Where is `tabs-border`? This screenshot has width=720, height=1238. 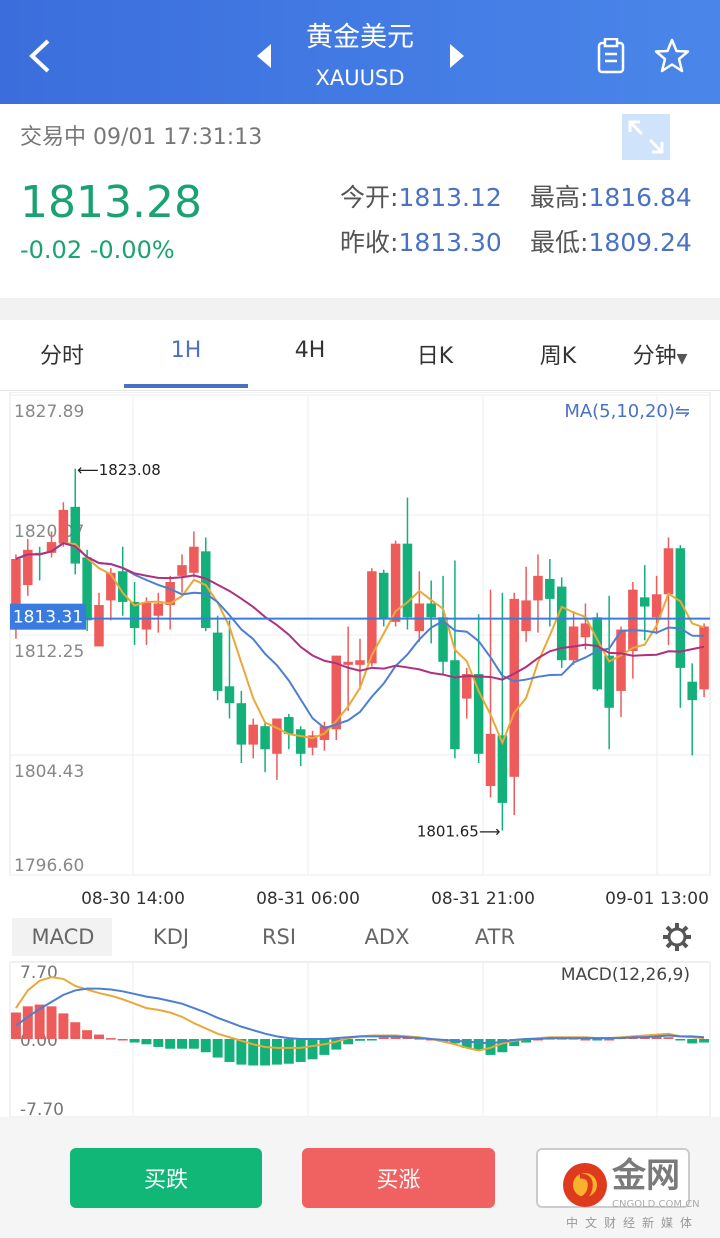 tabs-border is located at coordinates (360, 390).